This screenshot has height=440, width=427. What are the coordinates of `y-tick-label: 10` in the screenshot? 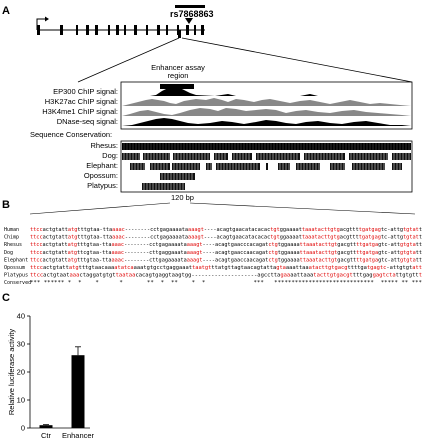 It's located at (21, 400).